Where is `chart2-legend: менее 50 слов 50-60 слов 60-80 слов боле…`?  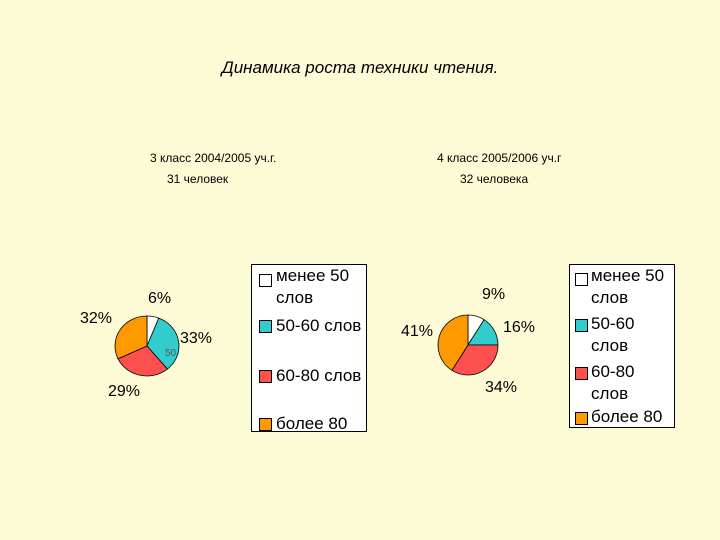 chart2-legend: менее 50 слов 50-60 слов 60-80 слов боле… is located at coordinates (622, 346).